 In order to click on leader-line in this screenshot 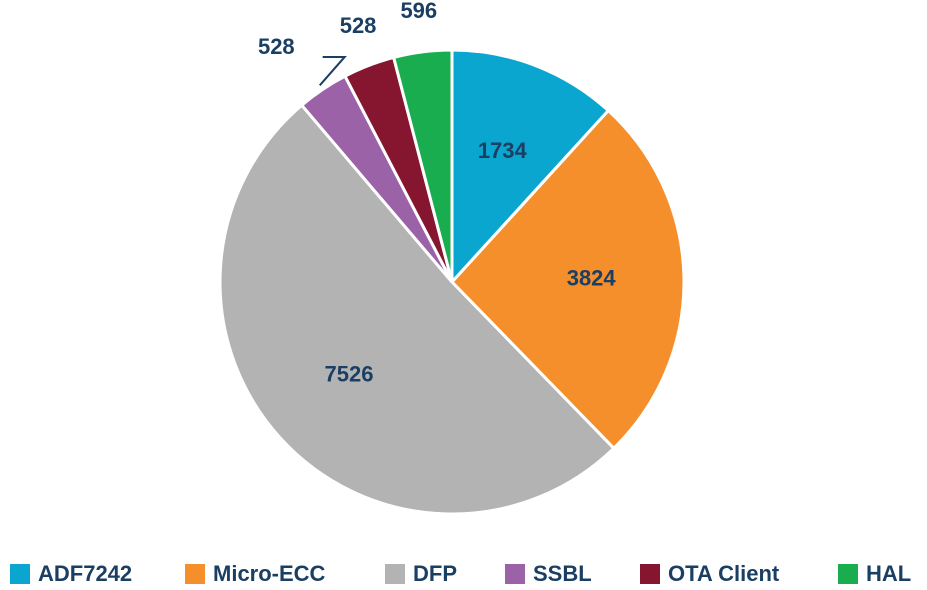, I will do `click(333, 70)`.